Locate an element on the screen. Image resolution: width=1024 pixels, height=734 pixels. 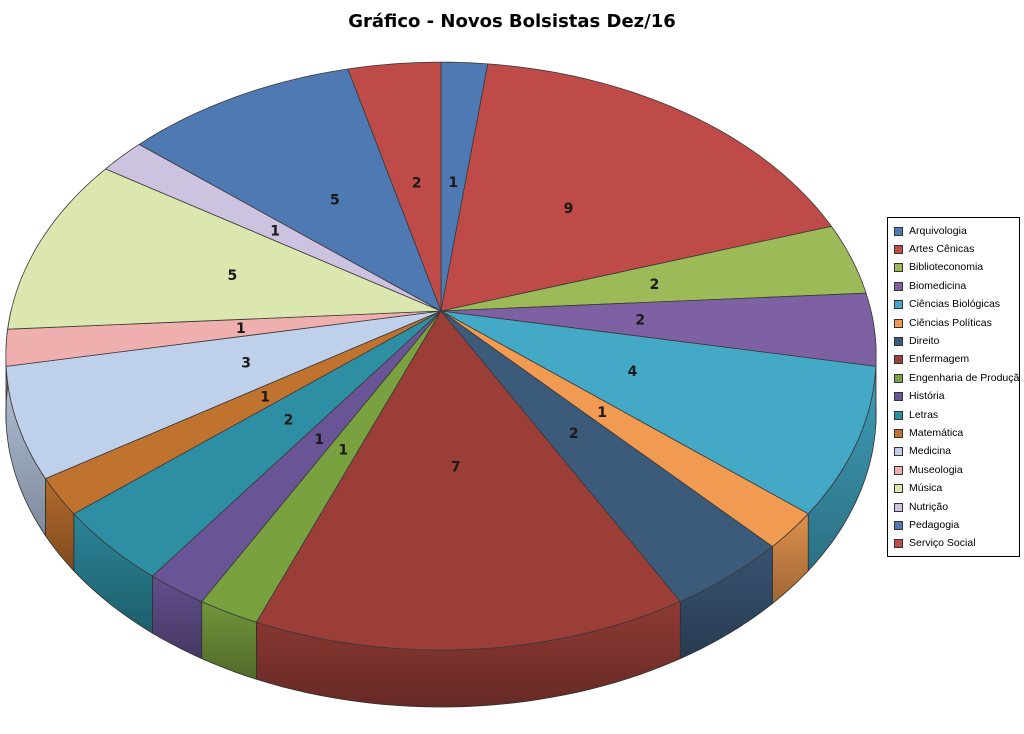
legend-item-artes-cenicas: Artes Cênicas is located at coordinates (953, 249).